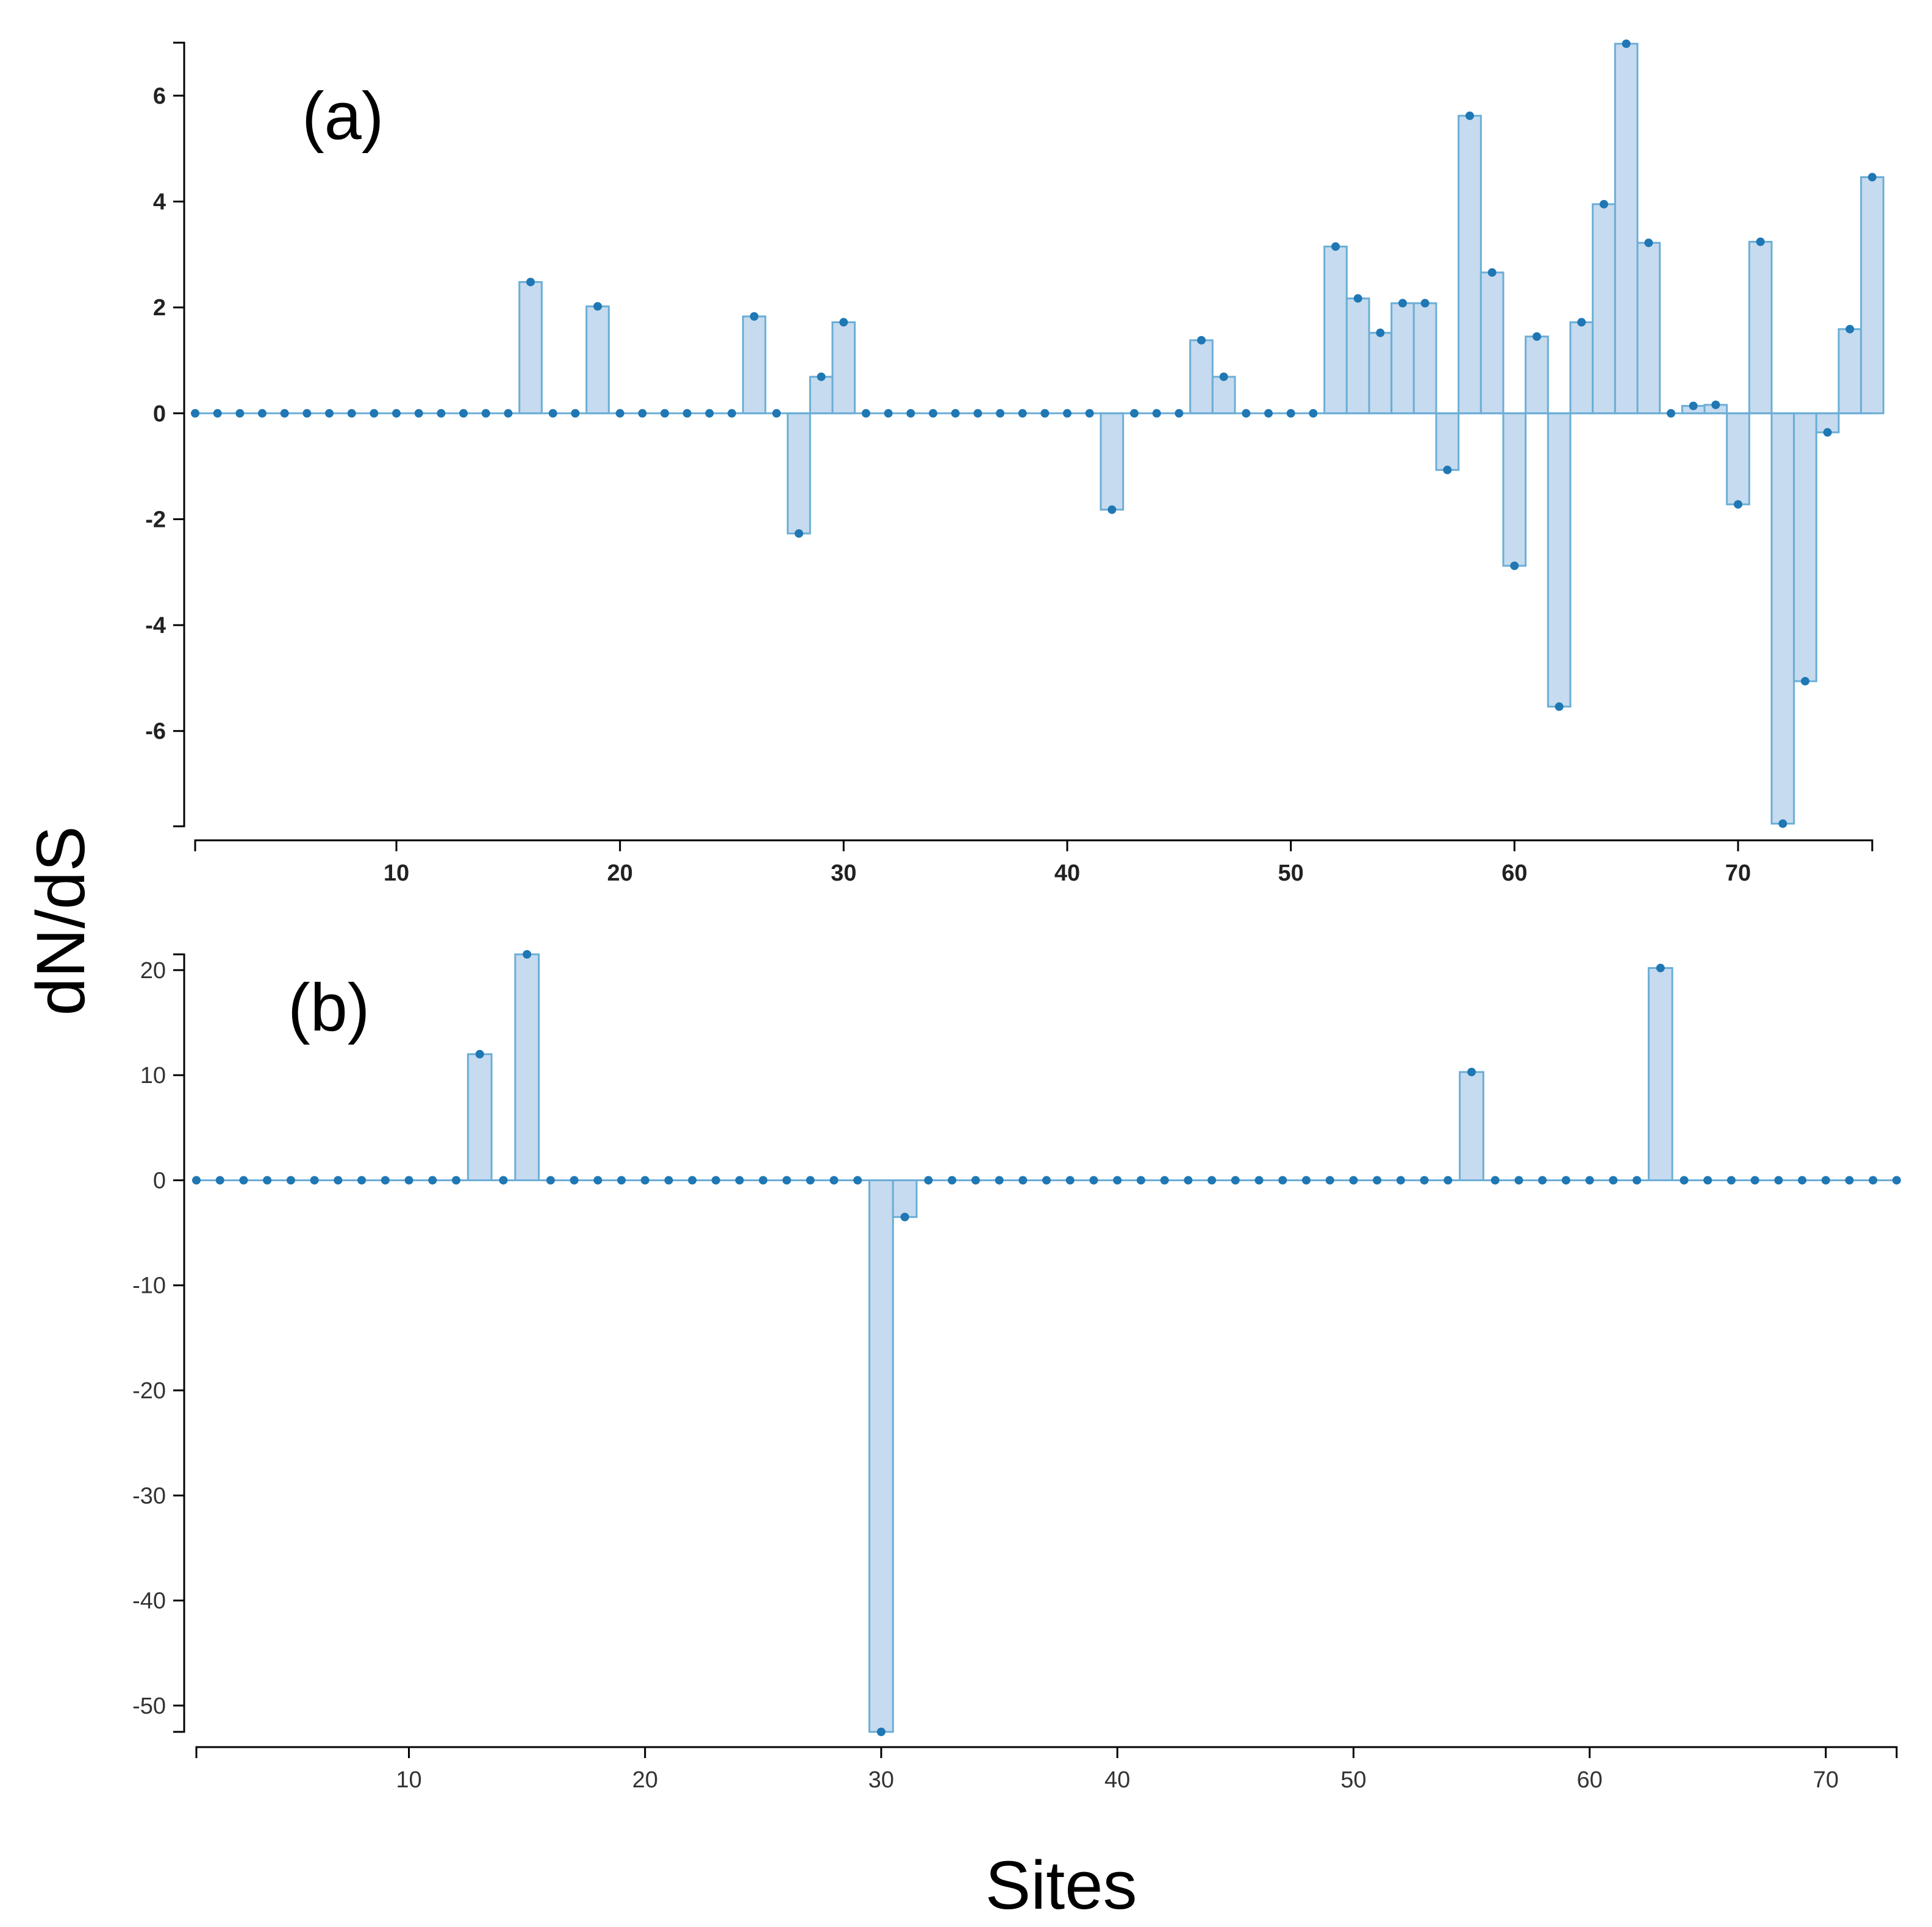 The width and height of the screenshot is (1932, 1927). Describe the element at coordinates (155, 732) in the screenshot. I see `y-tick-label: -6` at that location.